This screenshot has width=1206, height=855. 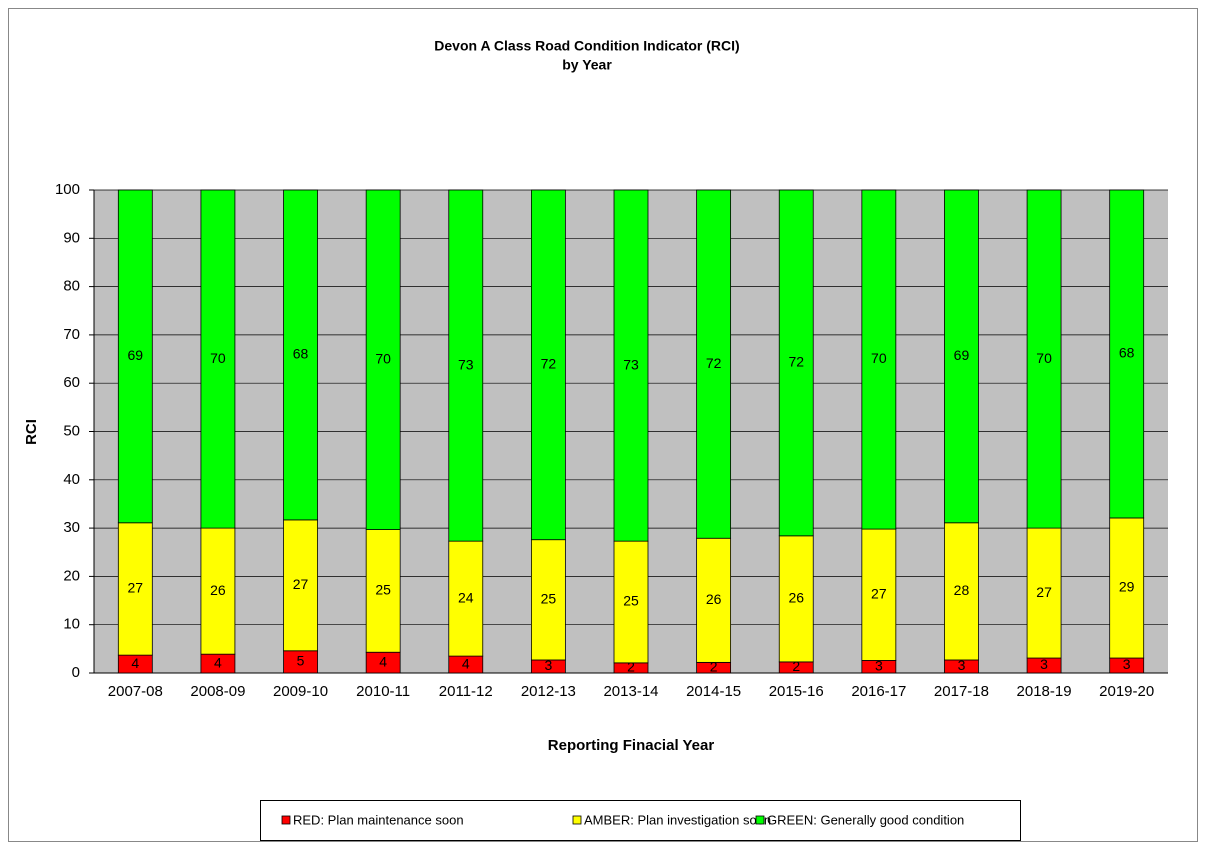 I want to click on x-tick-label: 2011-12, so click(x=466, y=691).